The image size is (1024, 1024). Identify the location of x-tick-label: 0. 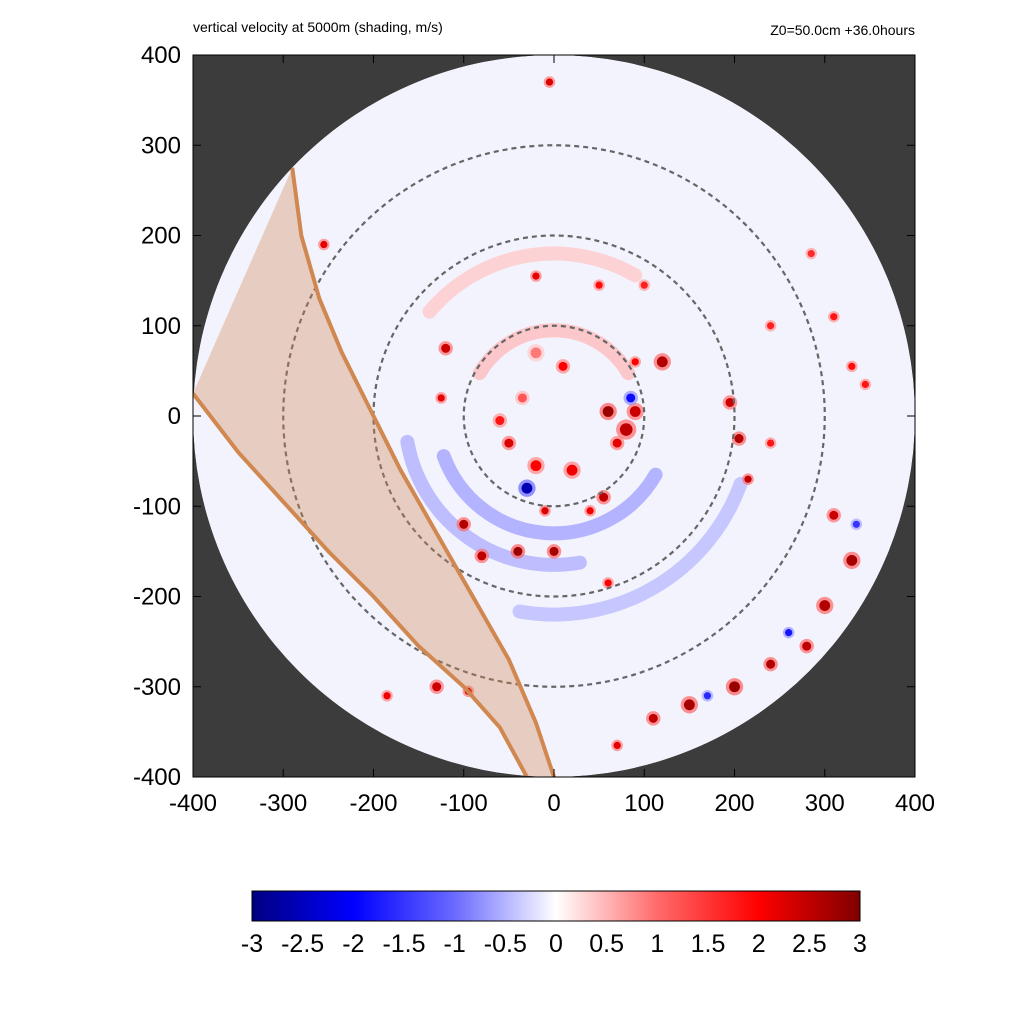
(553, 803).